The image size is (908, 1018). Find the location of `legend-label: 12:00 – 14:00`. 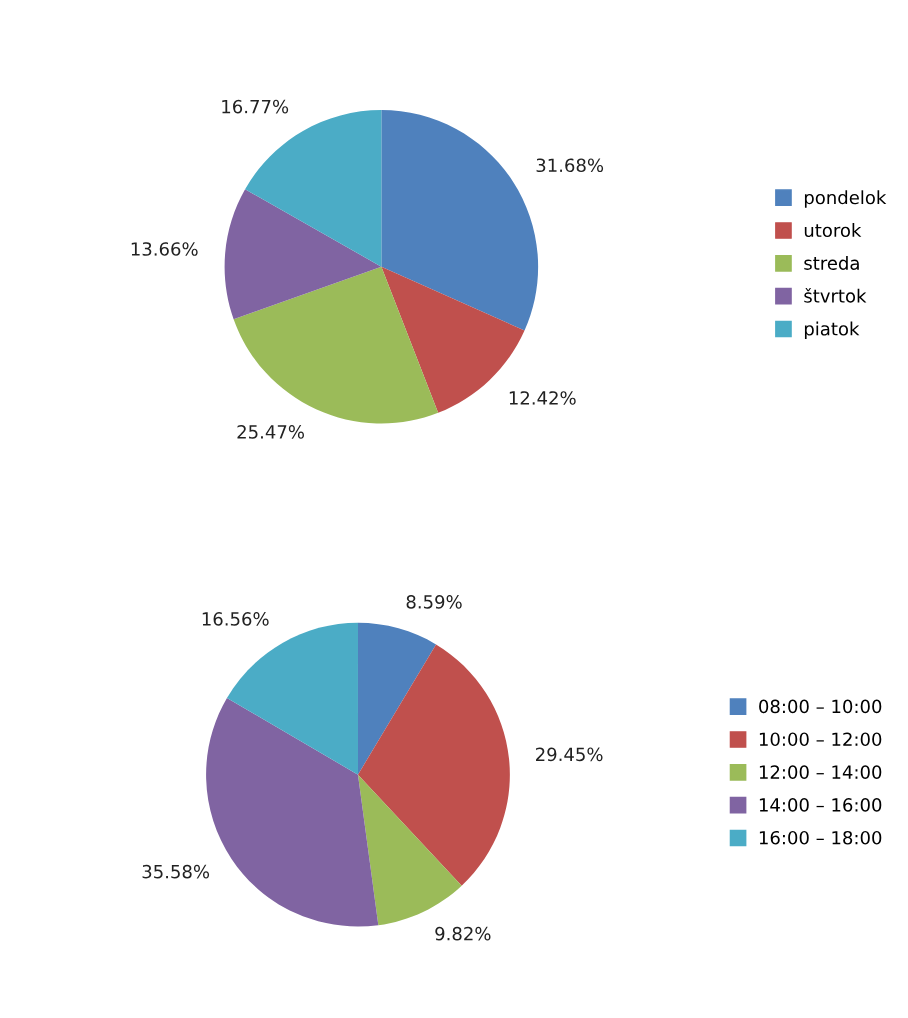

legend-label: 12:00 – 14:00 is located at coordinates (820, 772).